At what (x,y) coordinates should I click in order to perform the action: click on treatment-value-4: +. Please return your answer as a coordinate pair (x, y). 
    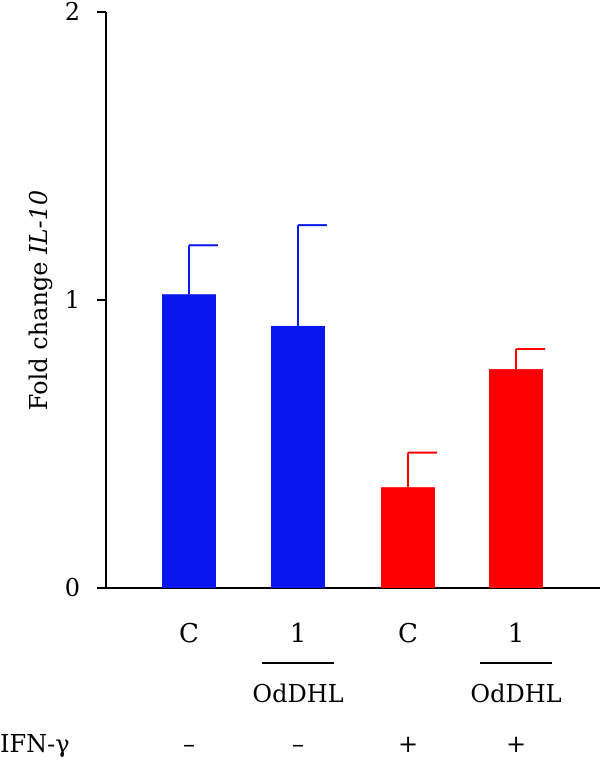
    Looking at the image, I should click on (516, 744).